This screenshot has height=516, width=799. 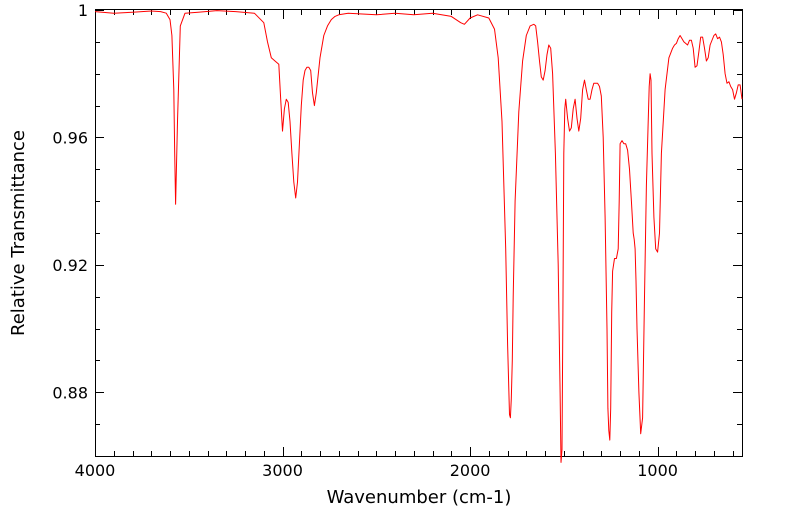 What do you see at coordinates (282, 470) in the screenshot?
I see `x-tick-label: 3000` at bounding box center [282, 470].